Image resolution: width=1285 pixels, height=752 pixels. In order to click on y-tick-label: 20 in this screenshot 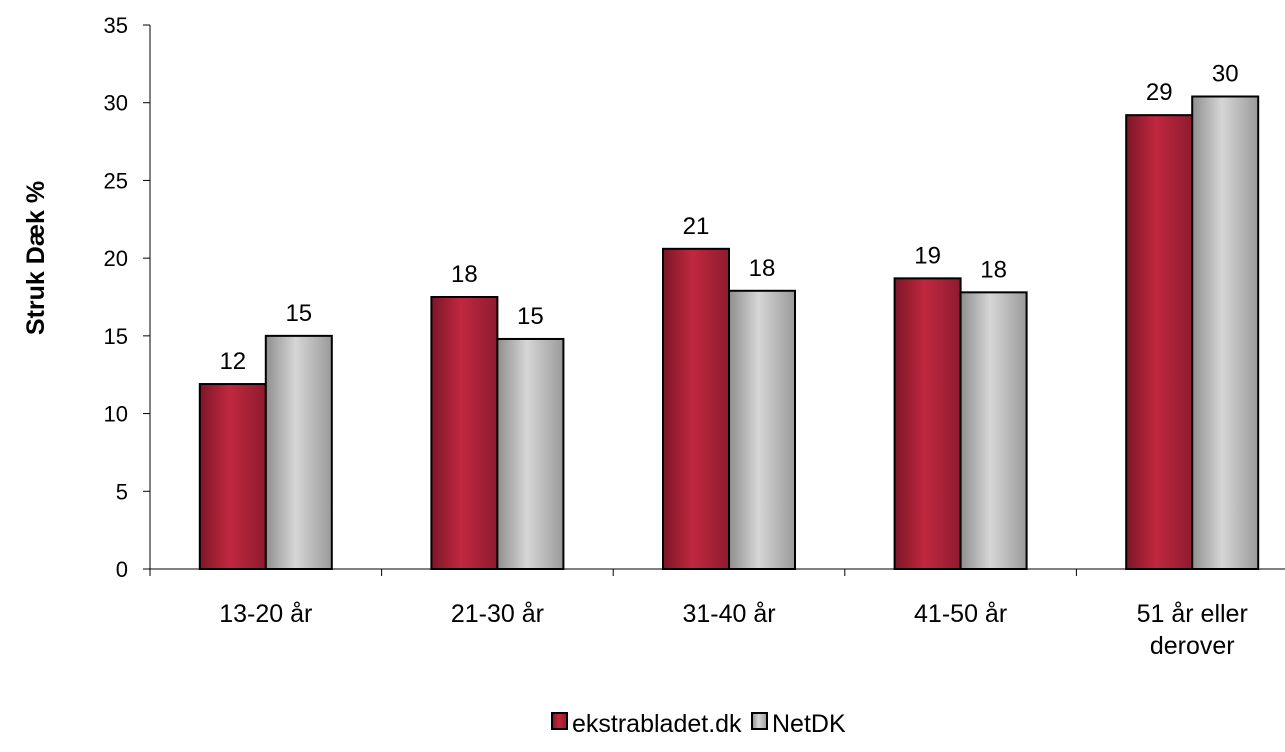, I will do `click(116, 258)`.